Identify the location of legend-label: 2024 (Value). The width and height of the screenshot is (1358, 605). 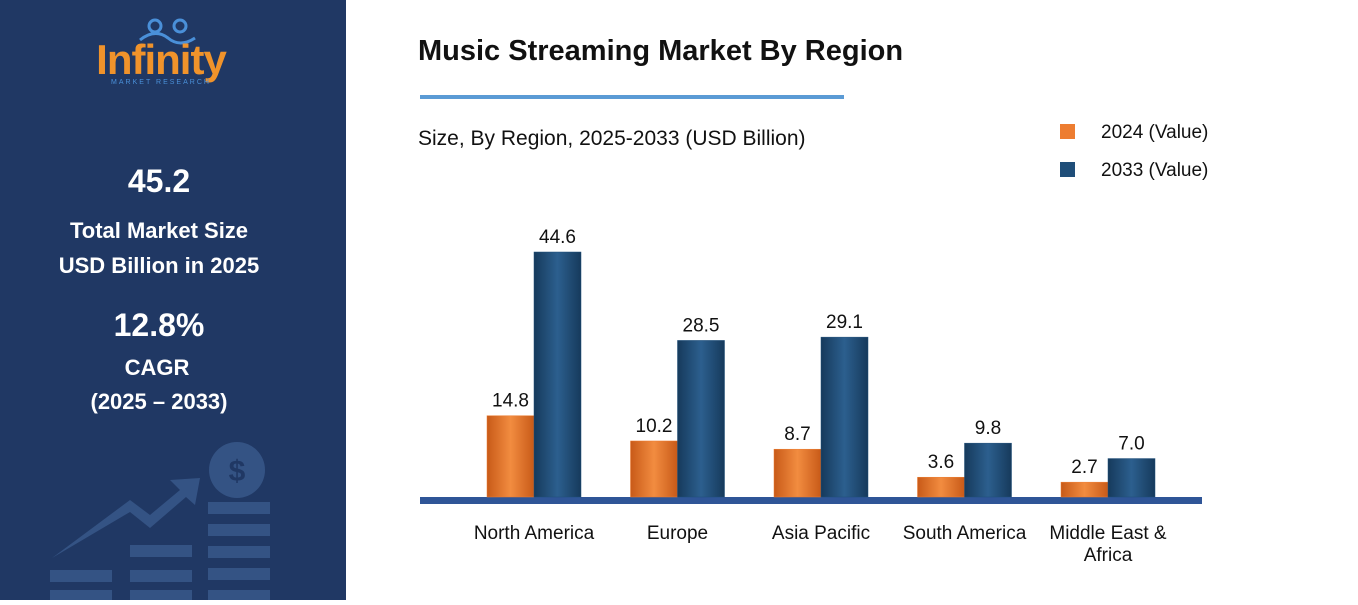
(1154, 132).